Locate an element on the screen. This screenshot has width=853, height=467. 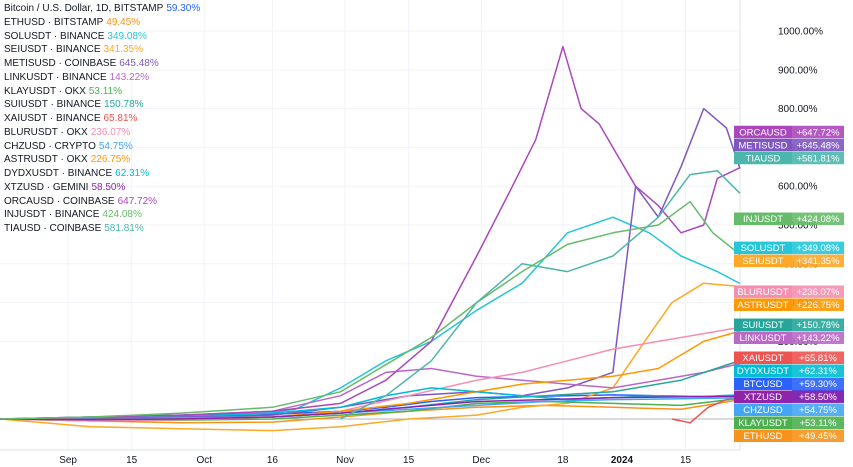
tag-text: METISUSD is located at coordinates (762, 145).